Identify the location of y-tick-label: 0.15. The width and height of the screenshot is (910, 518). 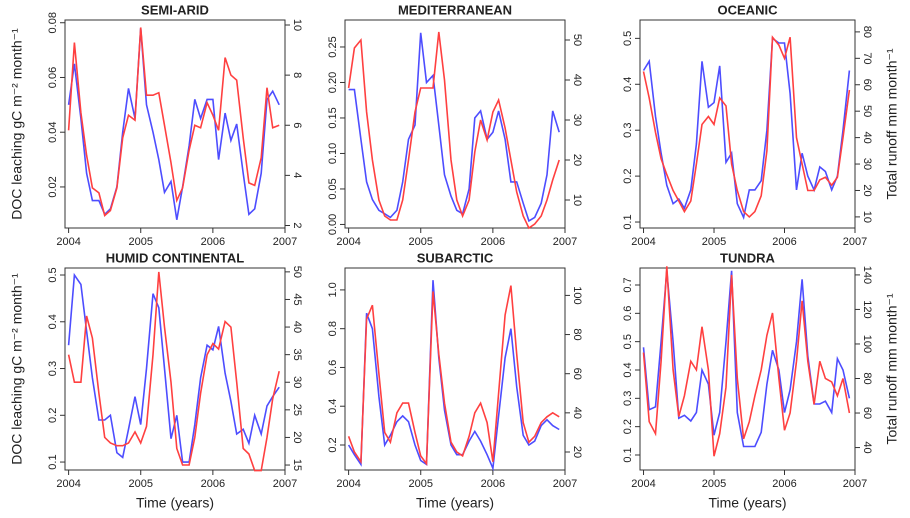
(333, 117).